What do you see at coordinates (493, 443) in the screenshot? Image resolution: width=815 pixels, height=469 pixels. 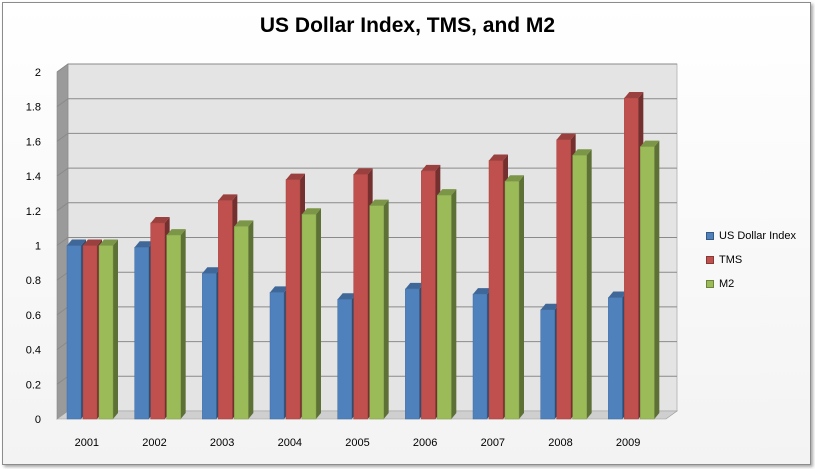 I see `x-tick-label: 2007` at bounding box center [493, 443].